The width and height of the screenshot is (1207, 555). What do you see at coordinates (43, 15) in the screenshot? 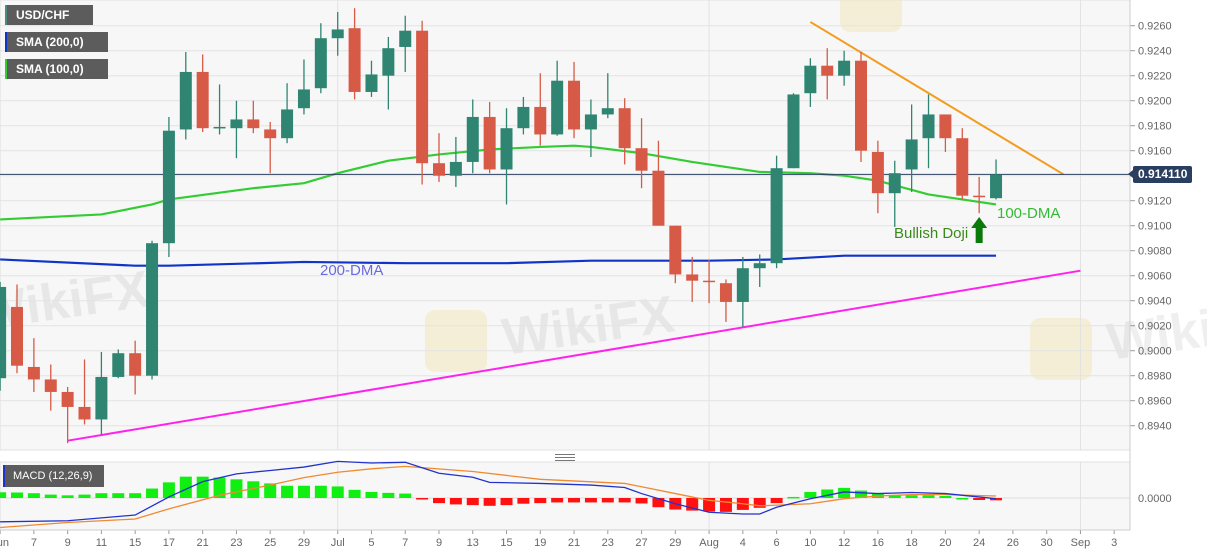
I see `legend-symbol-label: USD/CHF` at bounding box center [43, 15].